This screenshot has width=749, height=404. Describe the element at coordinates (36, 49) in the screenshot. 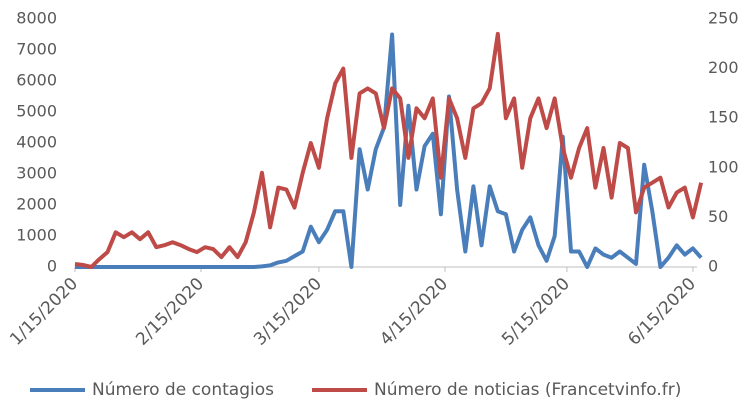

I see `y-tick-label: 7000` at that location.